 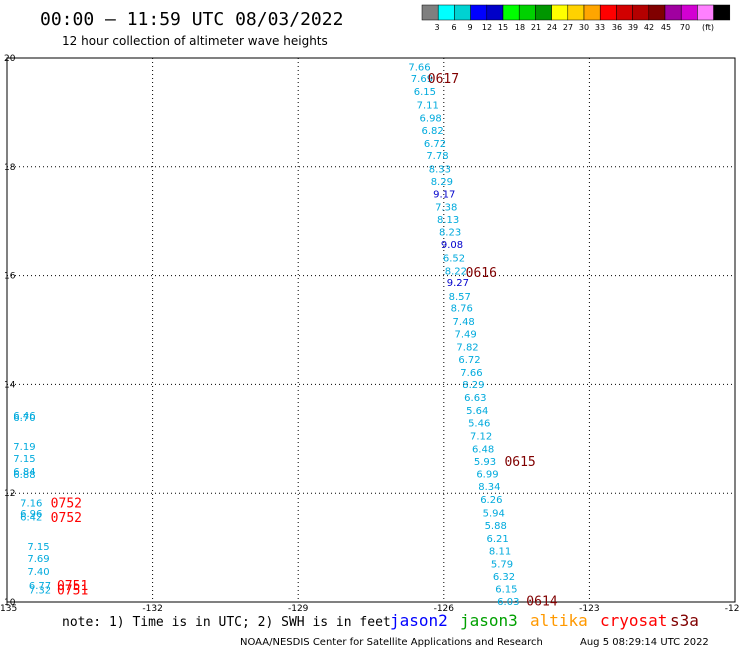 I want to click on wave-height-label: 8.13, so click(x=448, y=220).